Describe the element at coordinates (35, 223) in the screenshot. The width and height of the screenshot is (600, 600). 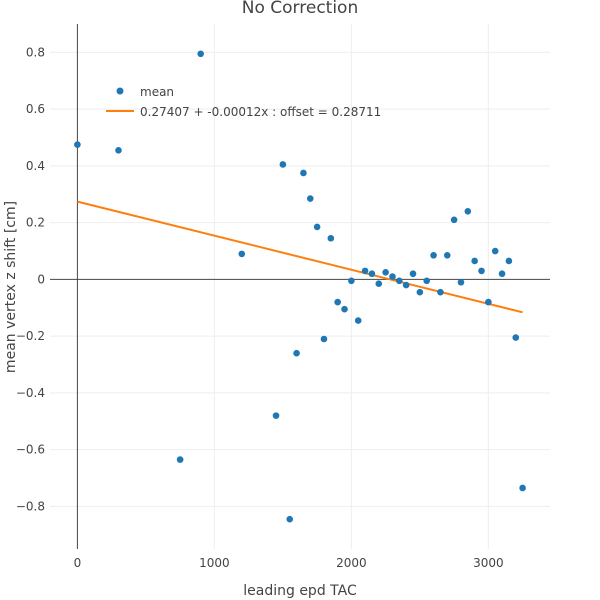
I see `y-tick-label: 0.2` at that location.